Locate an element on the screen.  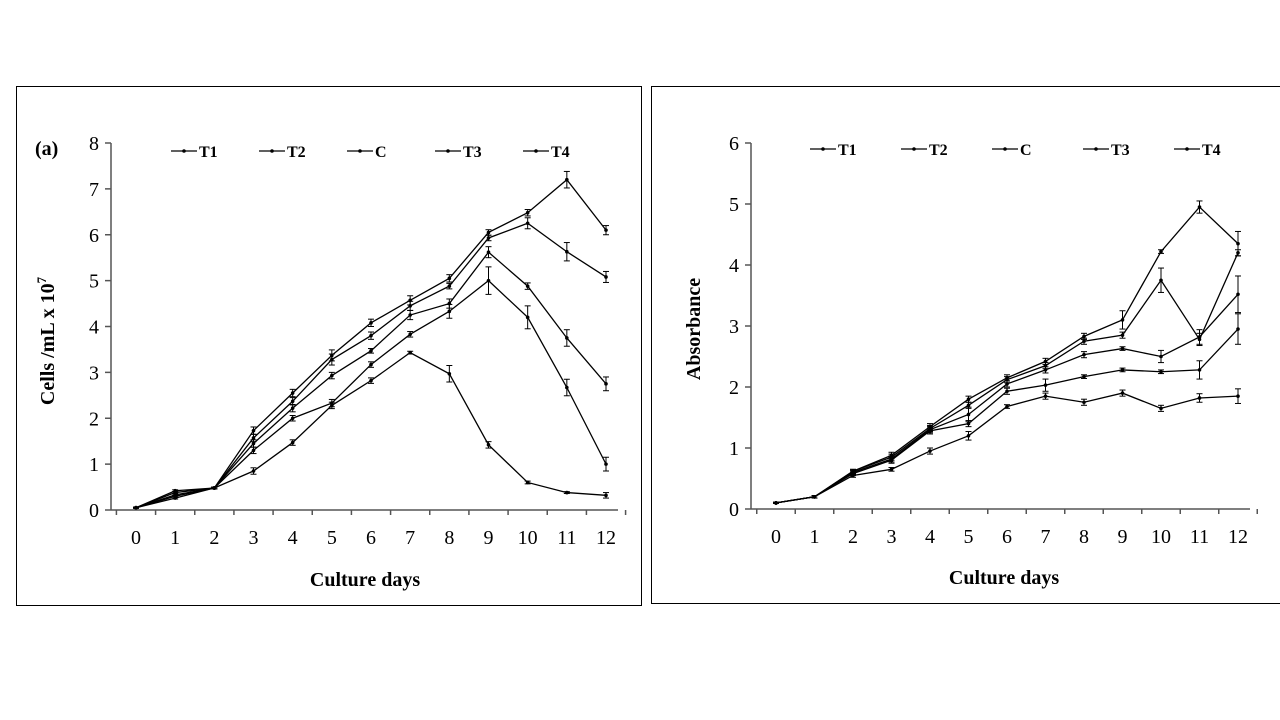
legend-label-c-a: C is located at coordinates (381, 152).